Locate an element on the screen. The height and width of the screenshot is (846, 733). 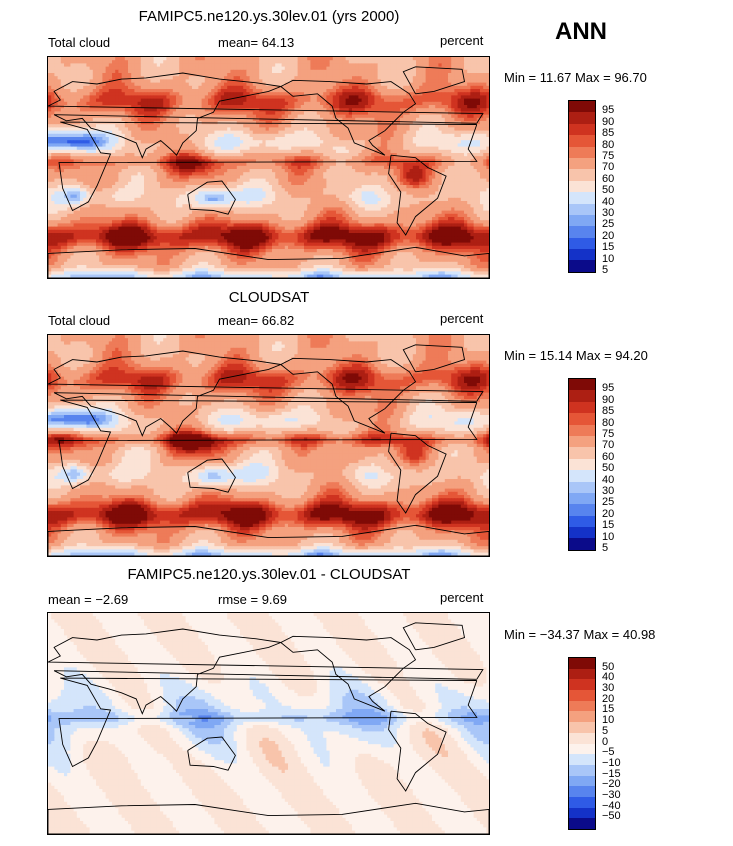
colorbar-level-label: −40 is located at coordinates (611, 806).